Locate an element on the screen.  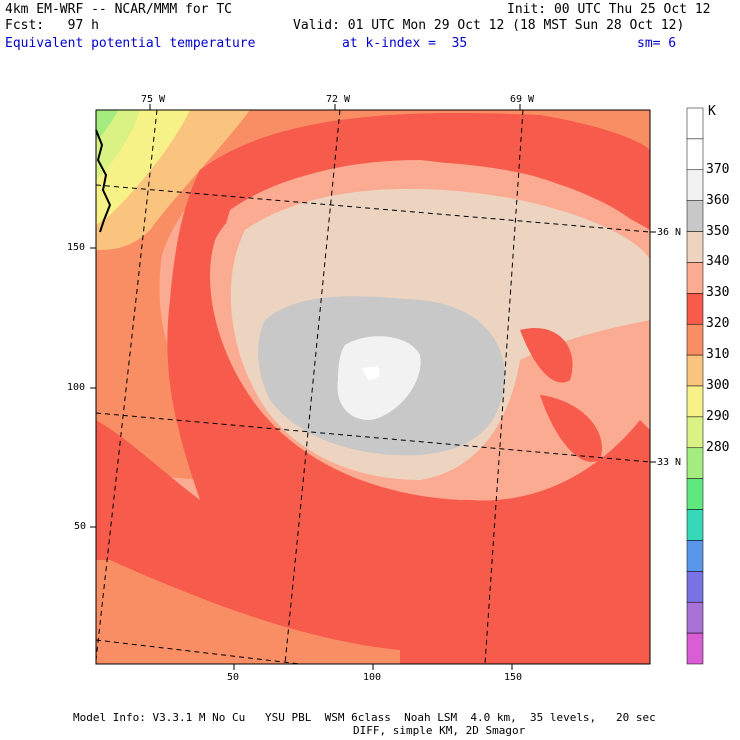
lon-label-72w: 72 W is located at coordinates (338, 99).